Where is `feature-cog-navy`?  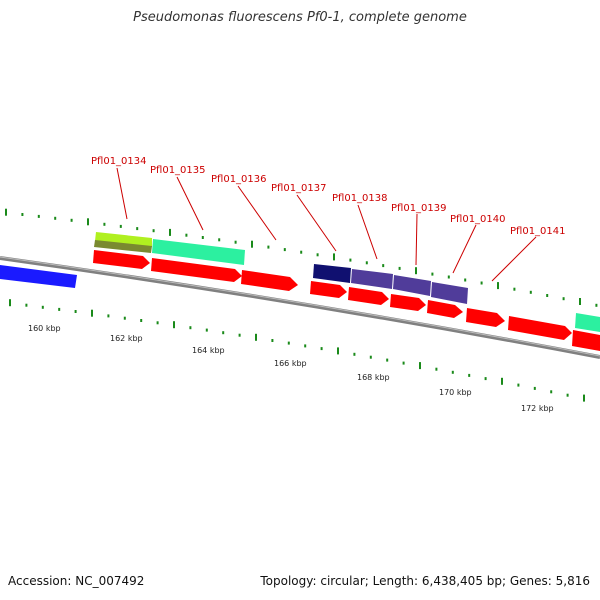
feature-cog-navy is located at coordinates (332, 273).